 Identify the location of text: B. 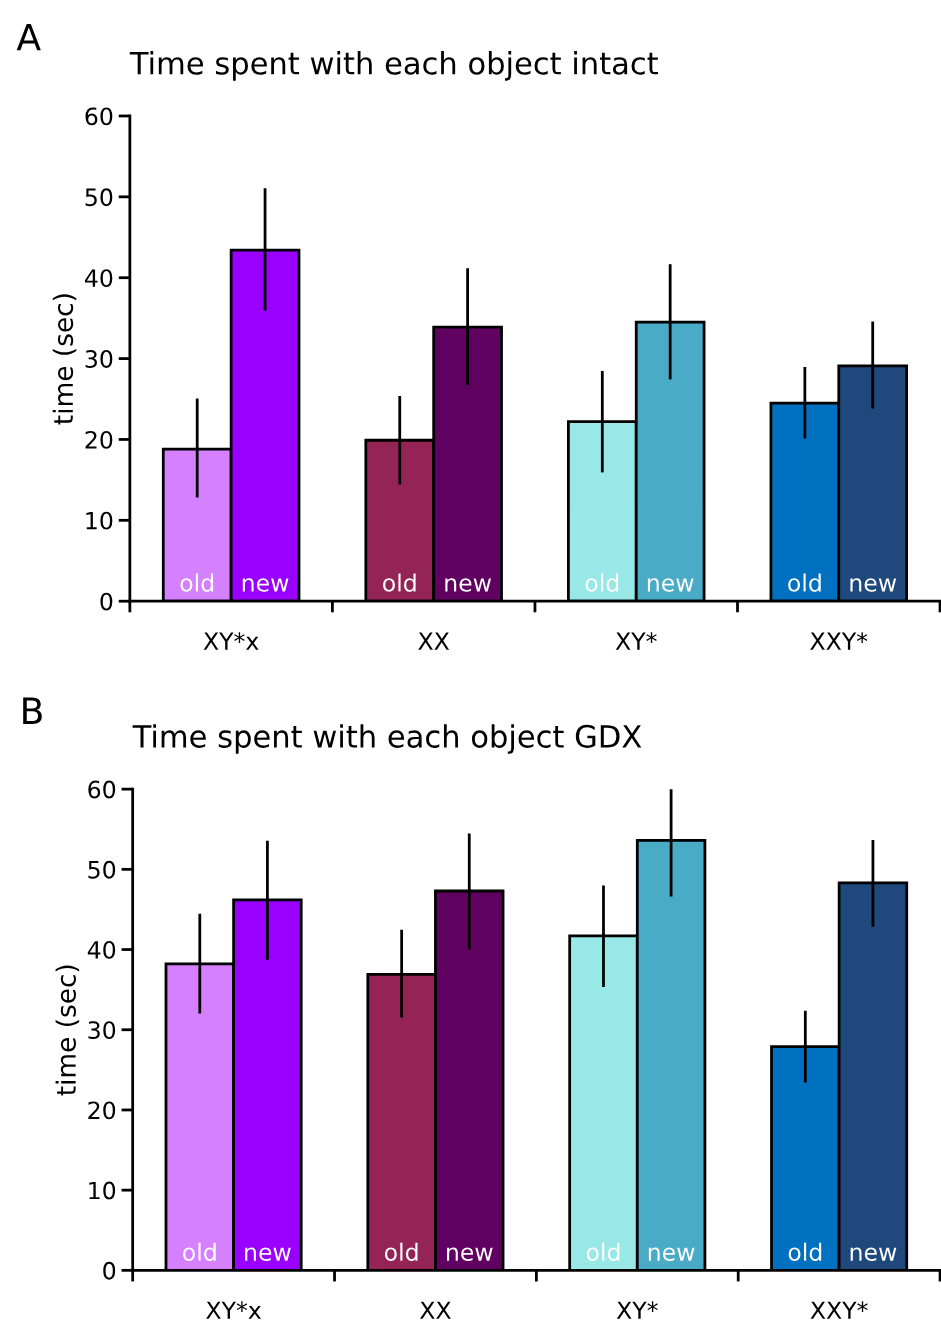
(32, 710).